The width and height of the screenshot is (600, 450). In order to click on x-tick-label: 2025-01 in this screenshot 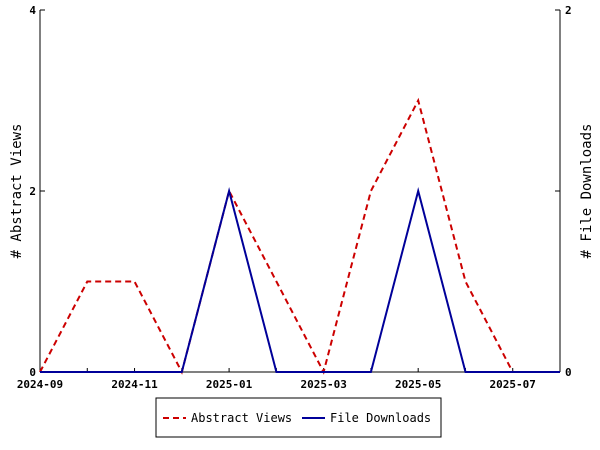, I will do `click(229, 384)`.